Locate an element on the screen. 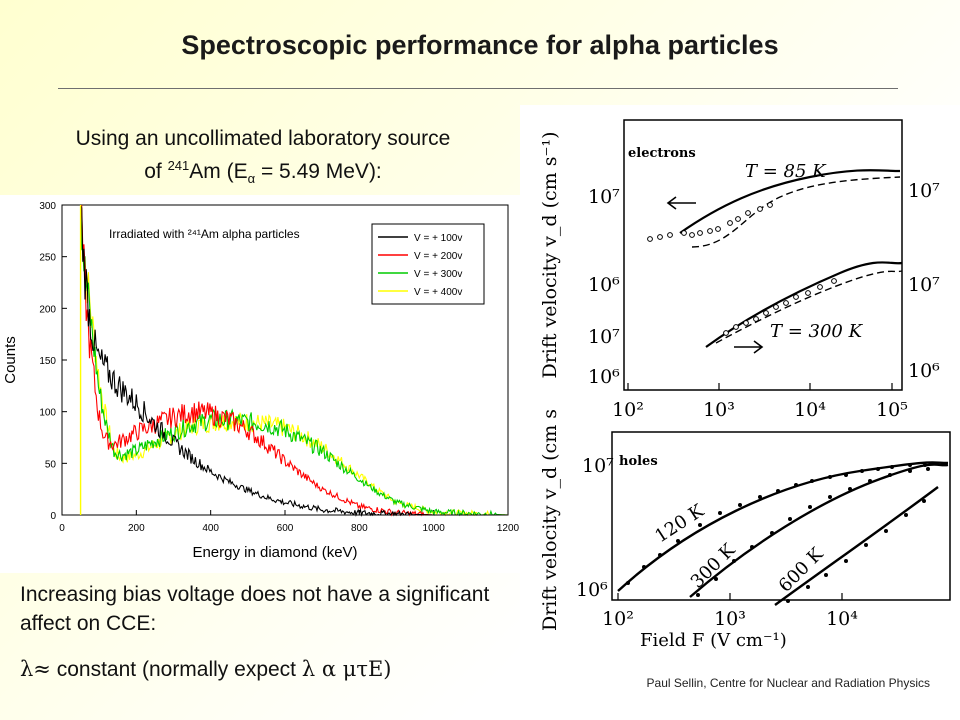 The width and height of the screenshot is (960, 720). holes-label: holes is located at coordinates (638, 461).